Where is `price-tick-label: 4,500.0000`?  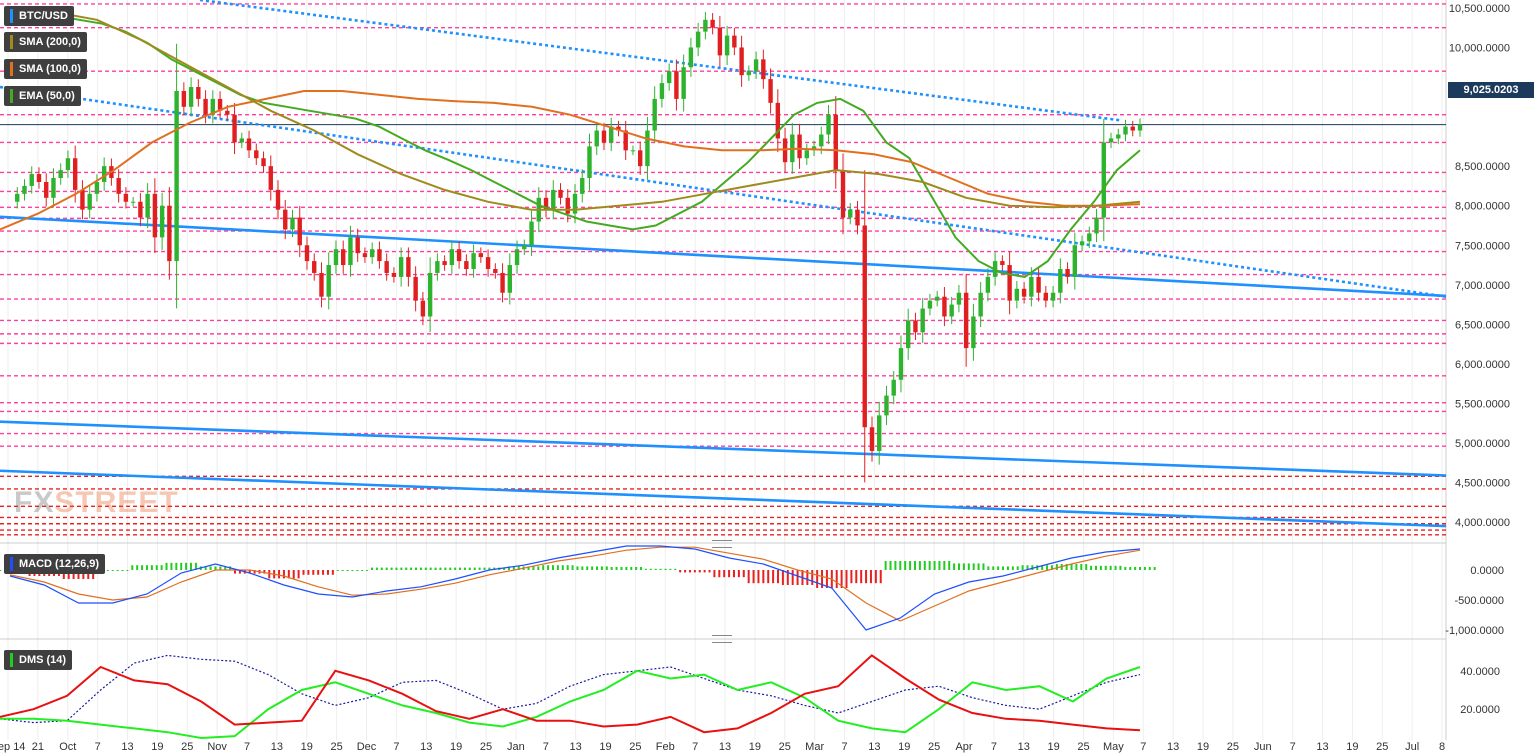 price-tick-label: 4,500.0000 is located at coordinates (1482, 484).